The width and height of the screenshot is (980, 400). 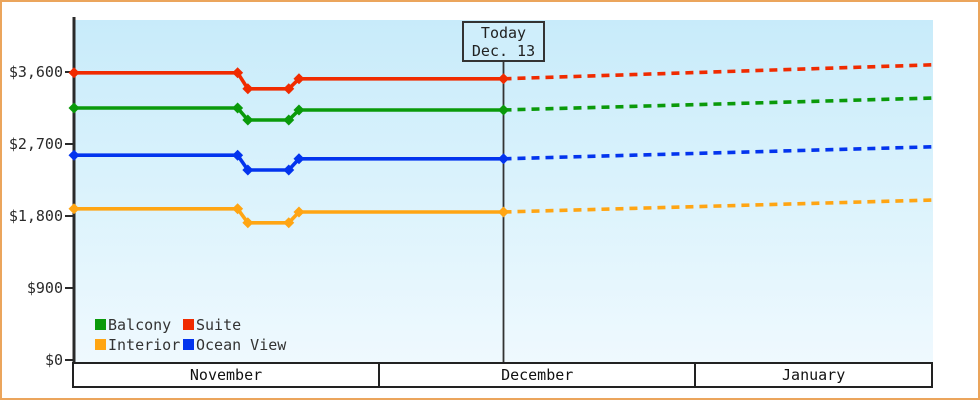 I want to click on legend-item-ocean-view: Ocean View, so click(x=234, y=344).